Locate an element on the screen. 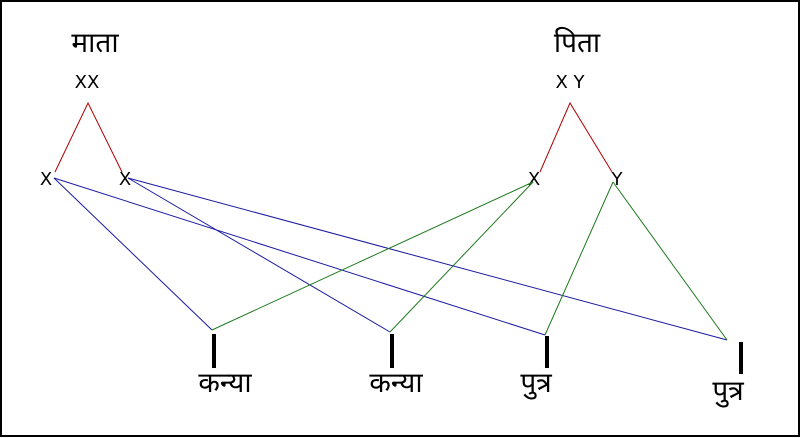 The height and width of the screenshot is (438, 800). father: पिता X Y X Y is located at coordinates (576, 108).